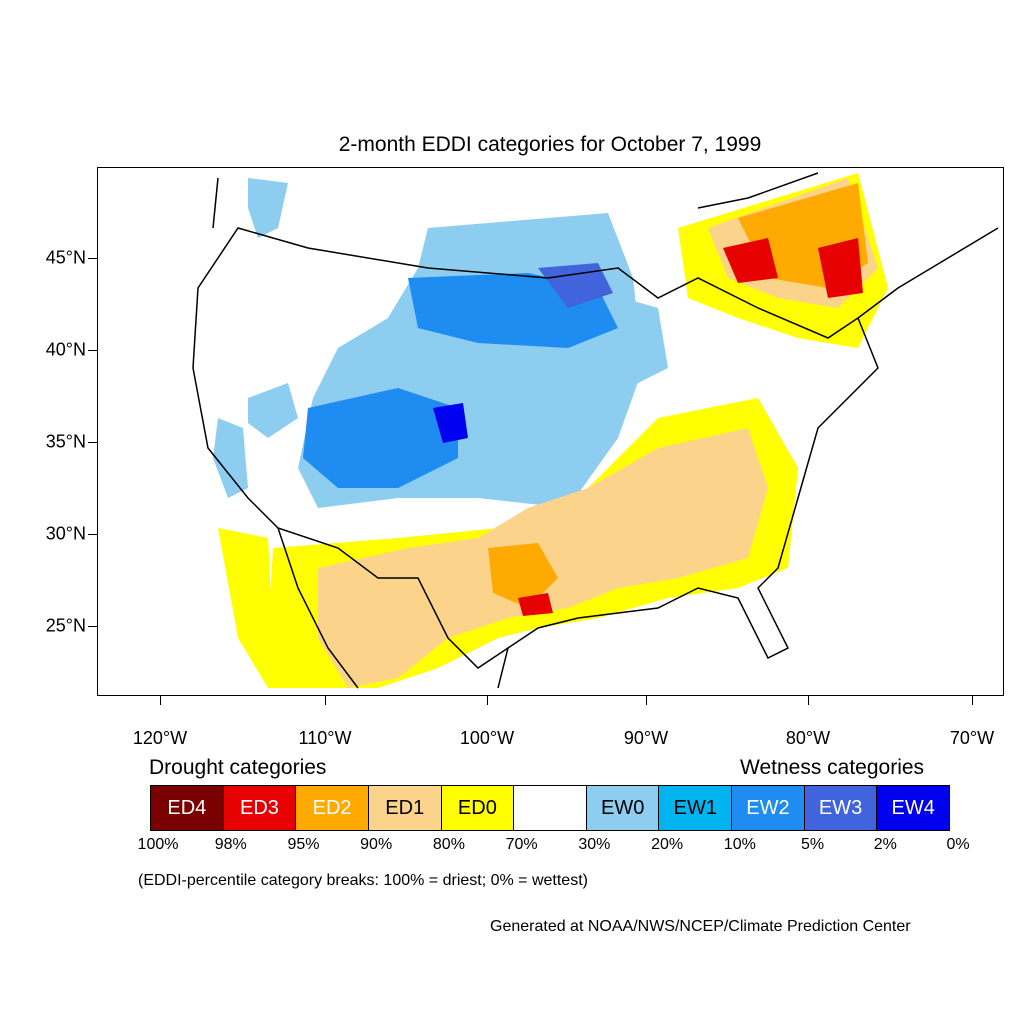  I want to click on canada-outline, so click(605, 245).